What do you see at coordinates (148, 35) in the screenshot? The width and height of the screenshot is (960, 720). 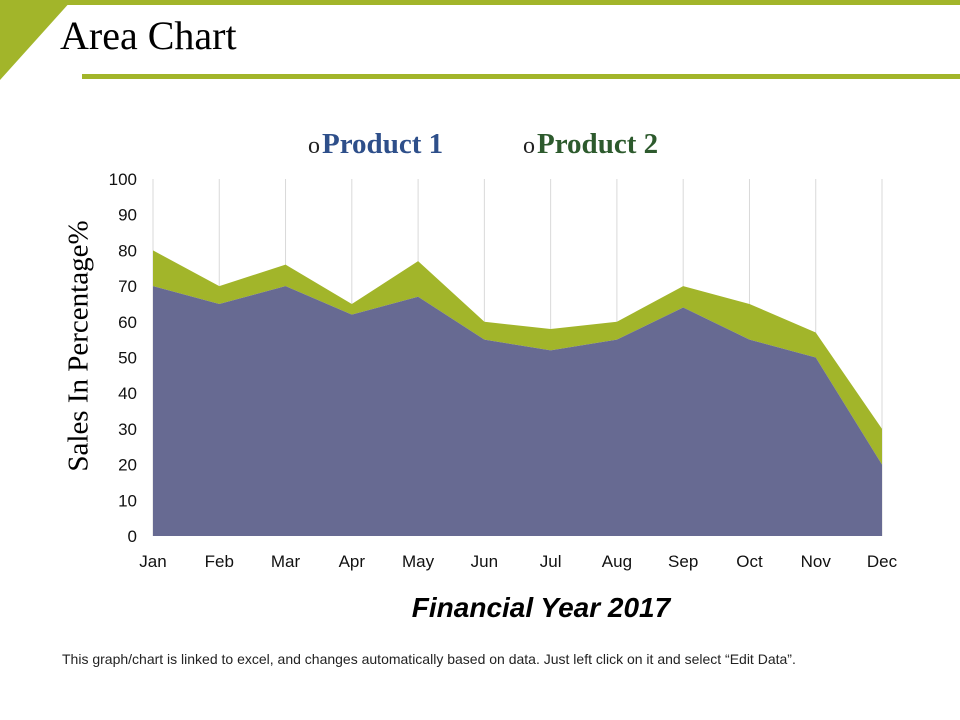 I see `page-title: Area Chart` at bounding box center [148, 35].